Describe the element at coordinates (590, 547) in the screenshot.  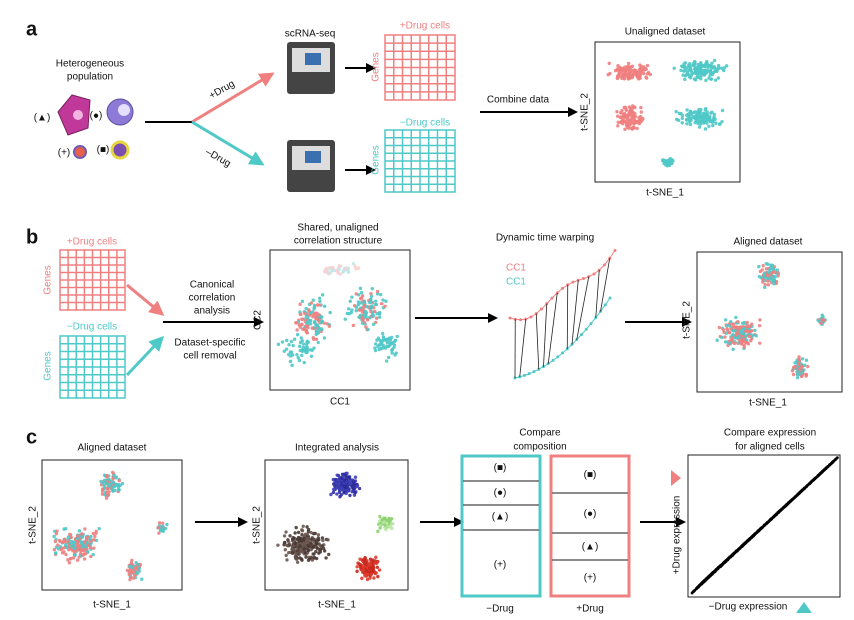
I see `marker: (▲)` at that location.